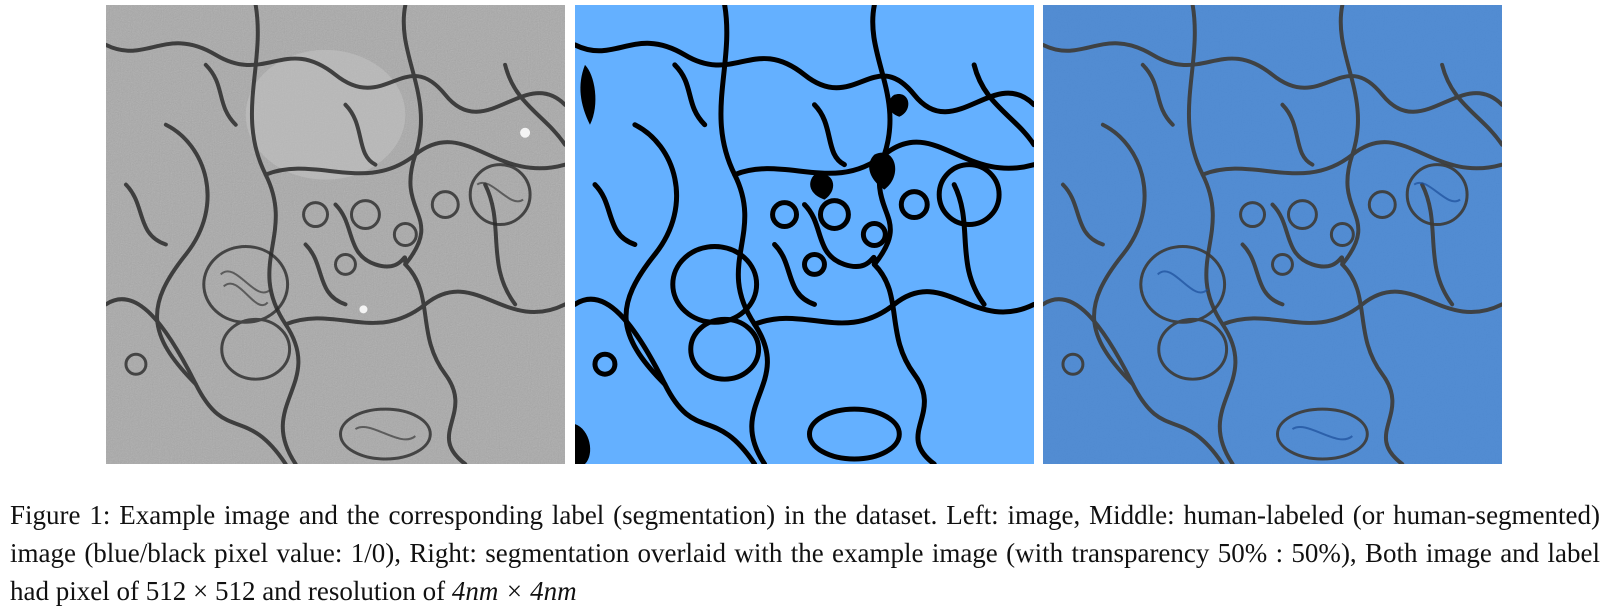 The width and height of the screenshot is (1609, 610). Describe the element at coordinates (514, 591) in the screenshot. I see `caption-resolution: 4nm × 4nm` at that location.